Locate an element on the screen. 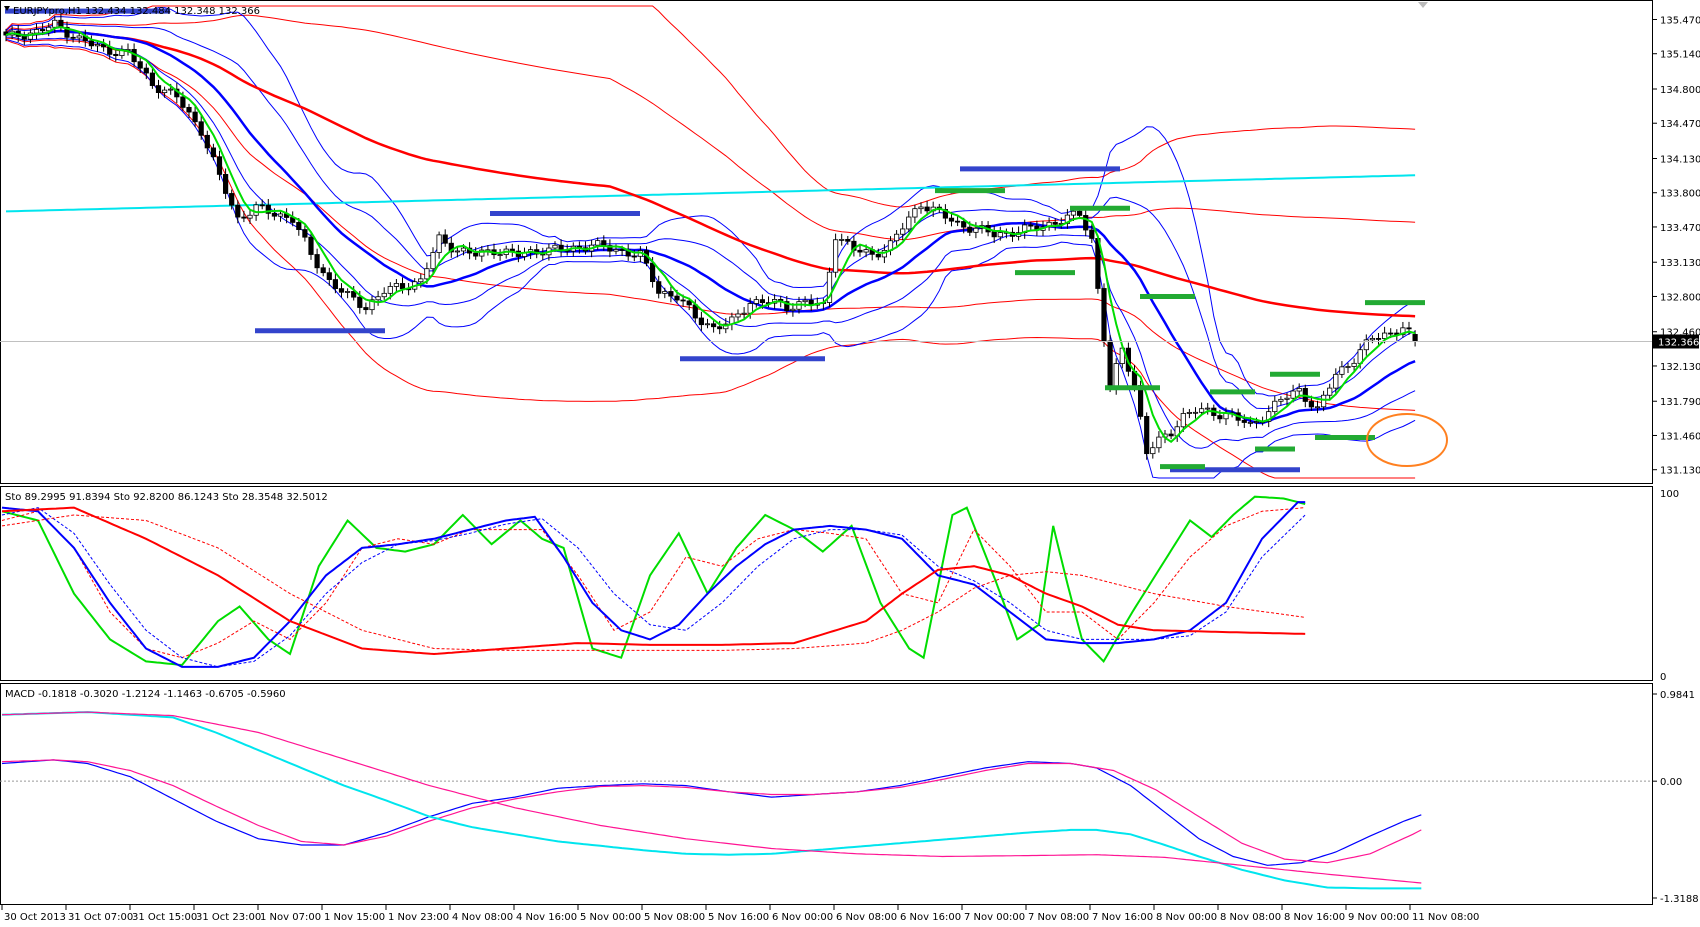  price-axis-label: 131.790 is located at coordinates (1680, 402).